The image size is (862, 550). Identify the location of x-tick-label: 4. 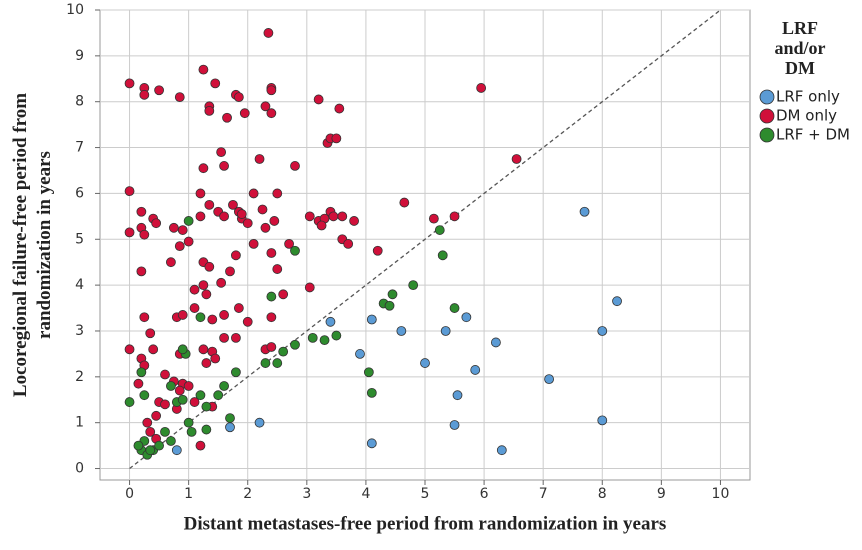
(365, 494).